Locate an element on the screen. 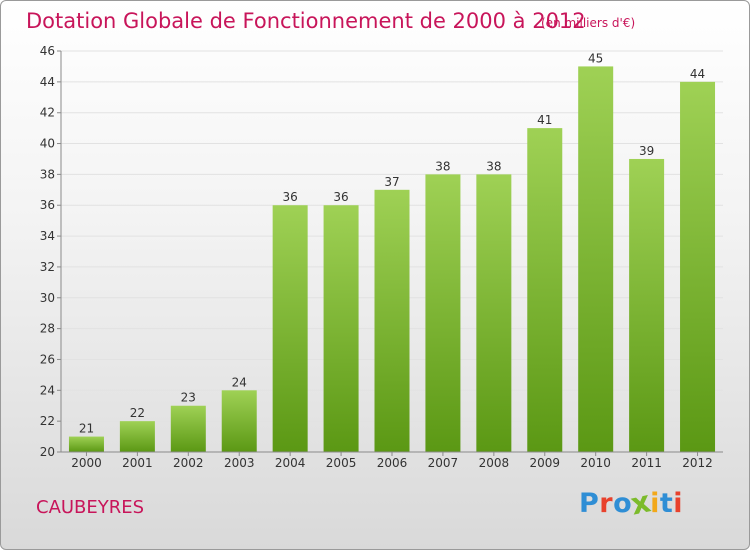  bar-2005 is located at coordinates (341, 328).